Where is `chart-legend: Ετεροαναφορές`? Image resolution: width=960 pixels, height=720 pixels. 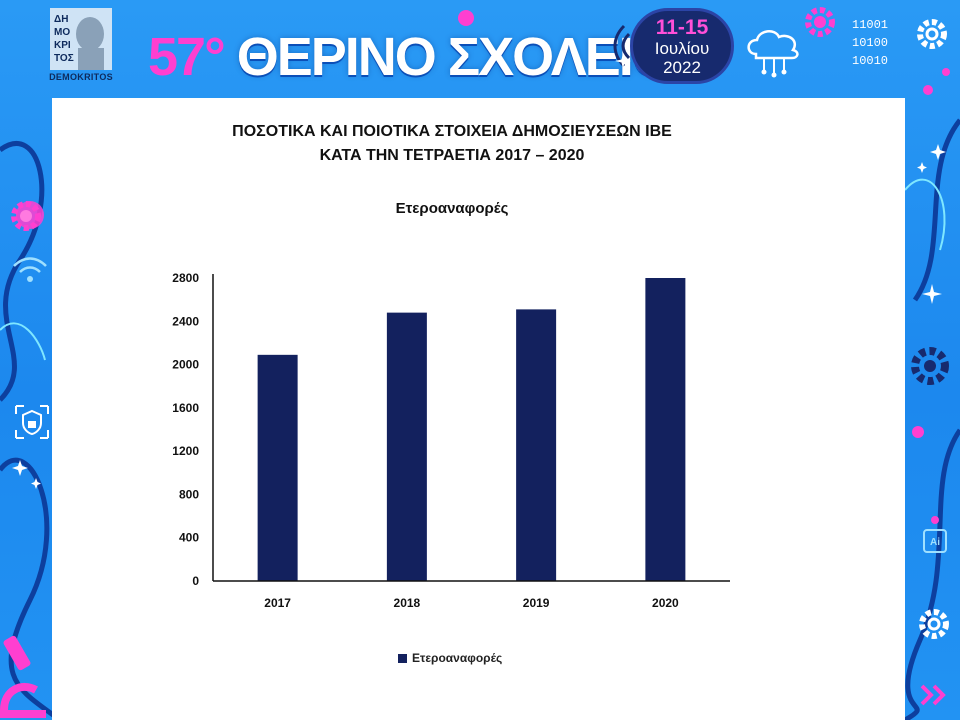
chart-legend: Ετεροαναφορές is located at coordinates (450, 658).